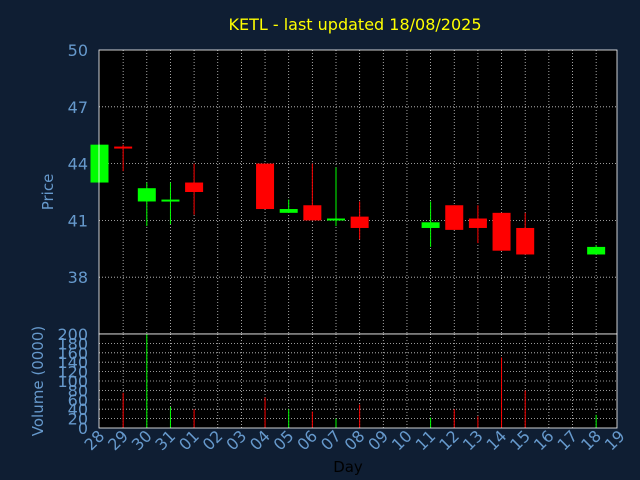 The image size is (640, 480). I want to click on volume-tick-label: 120, so click(72, 372).